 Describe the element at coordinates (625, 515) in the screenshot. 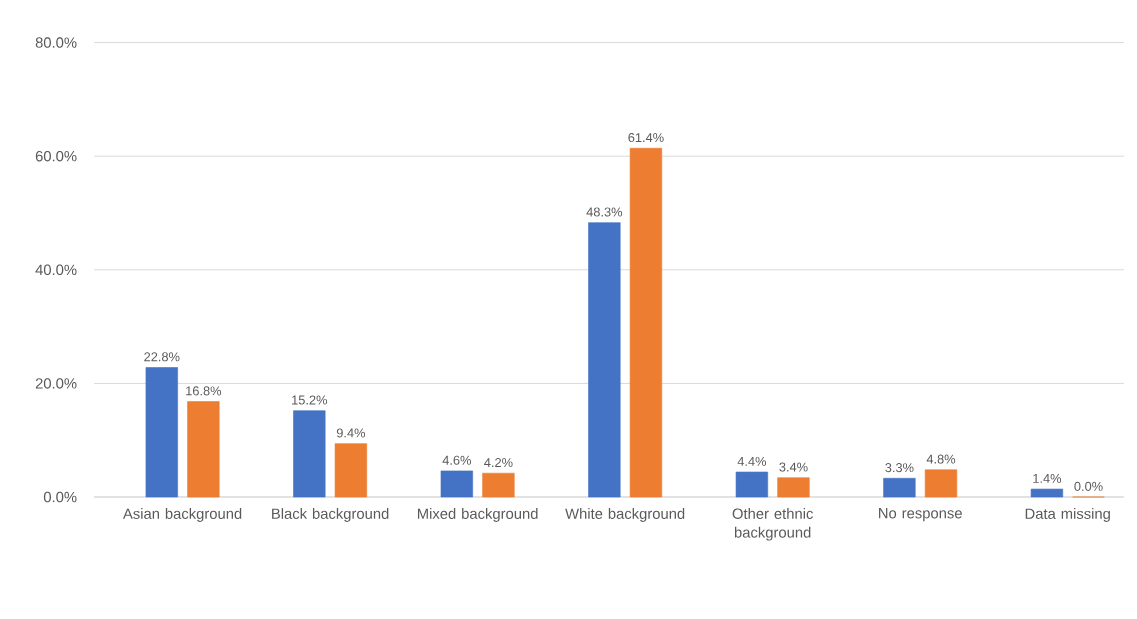

I see `x-tick-label: White background` at that location.